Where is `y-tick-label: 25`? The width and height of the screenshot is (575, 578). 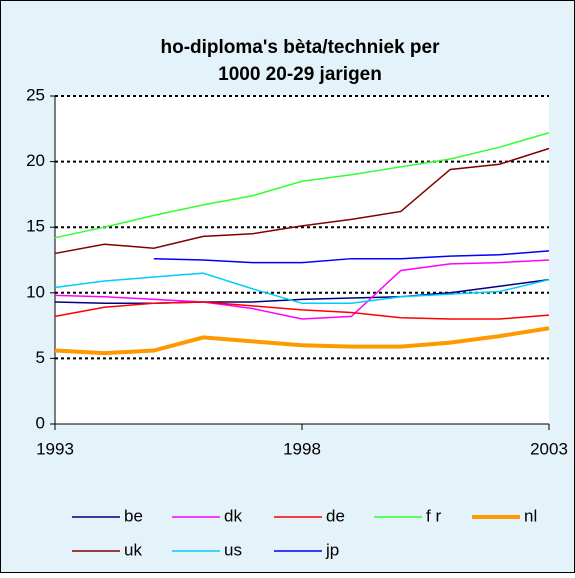
y-tick-label: 25 is located at coordinates (35, 94).